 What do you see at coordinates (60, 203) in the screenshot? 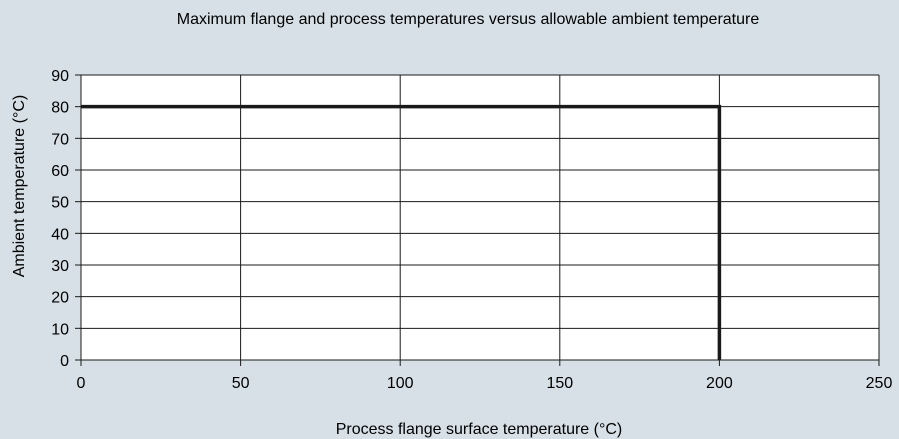
I see `y-tick-label: 50` at bounding box center [60, 203].